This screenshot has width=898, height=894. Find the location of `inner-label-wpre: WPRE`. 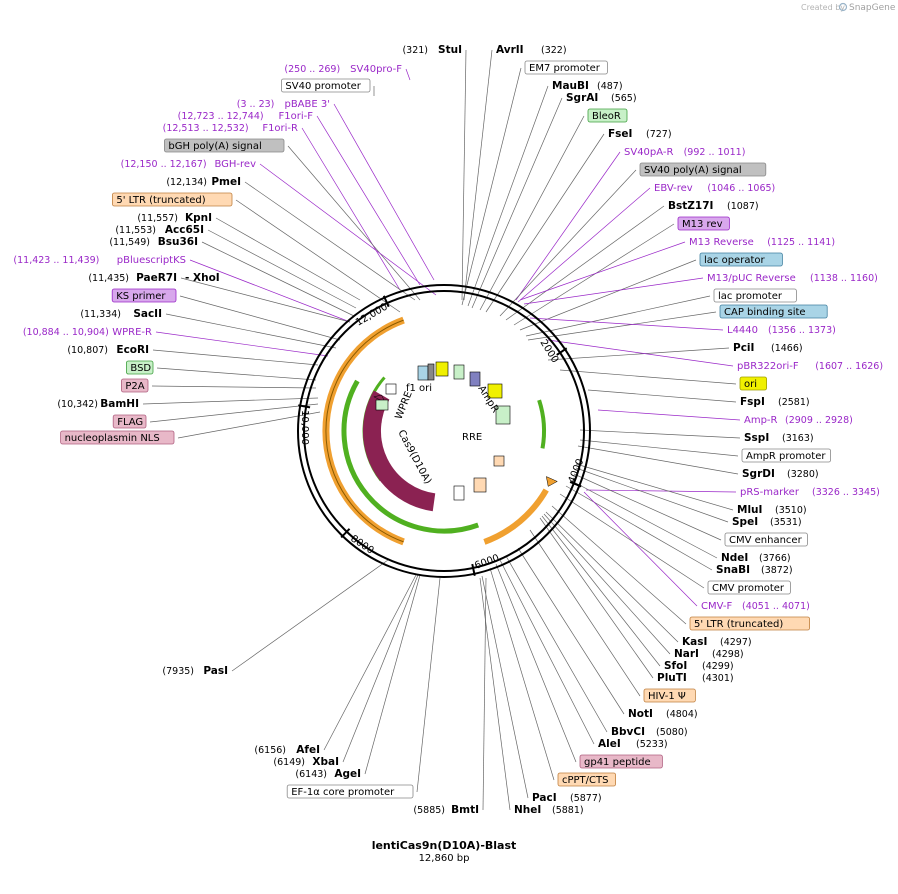

inner-label-wpre: WPRE is located at coordinates (404, 405).